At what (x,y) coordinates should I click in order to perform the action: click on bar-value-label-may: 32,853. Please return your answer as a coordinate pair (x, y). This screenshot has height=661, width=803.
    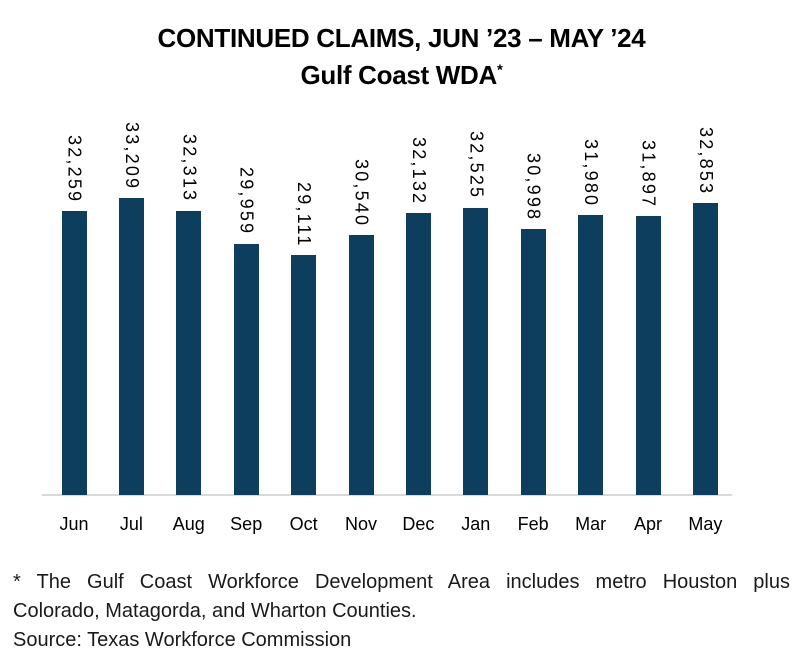
    Looking at the image, I should click on (705, 161).